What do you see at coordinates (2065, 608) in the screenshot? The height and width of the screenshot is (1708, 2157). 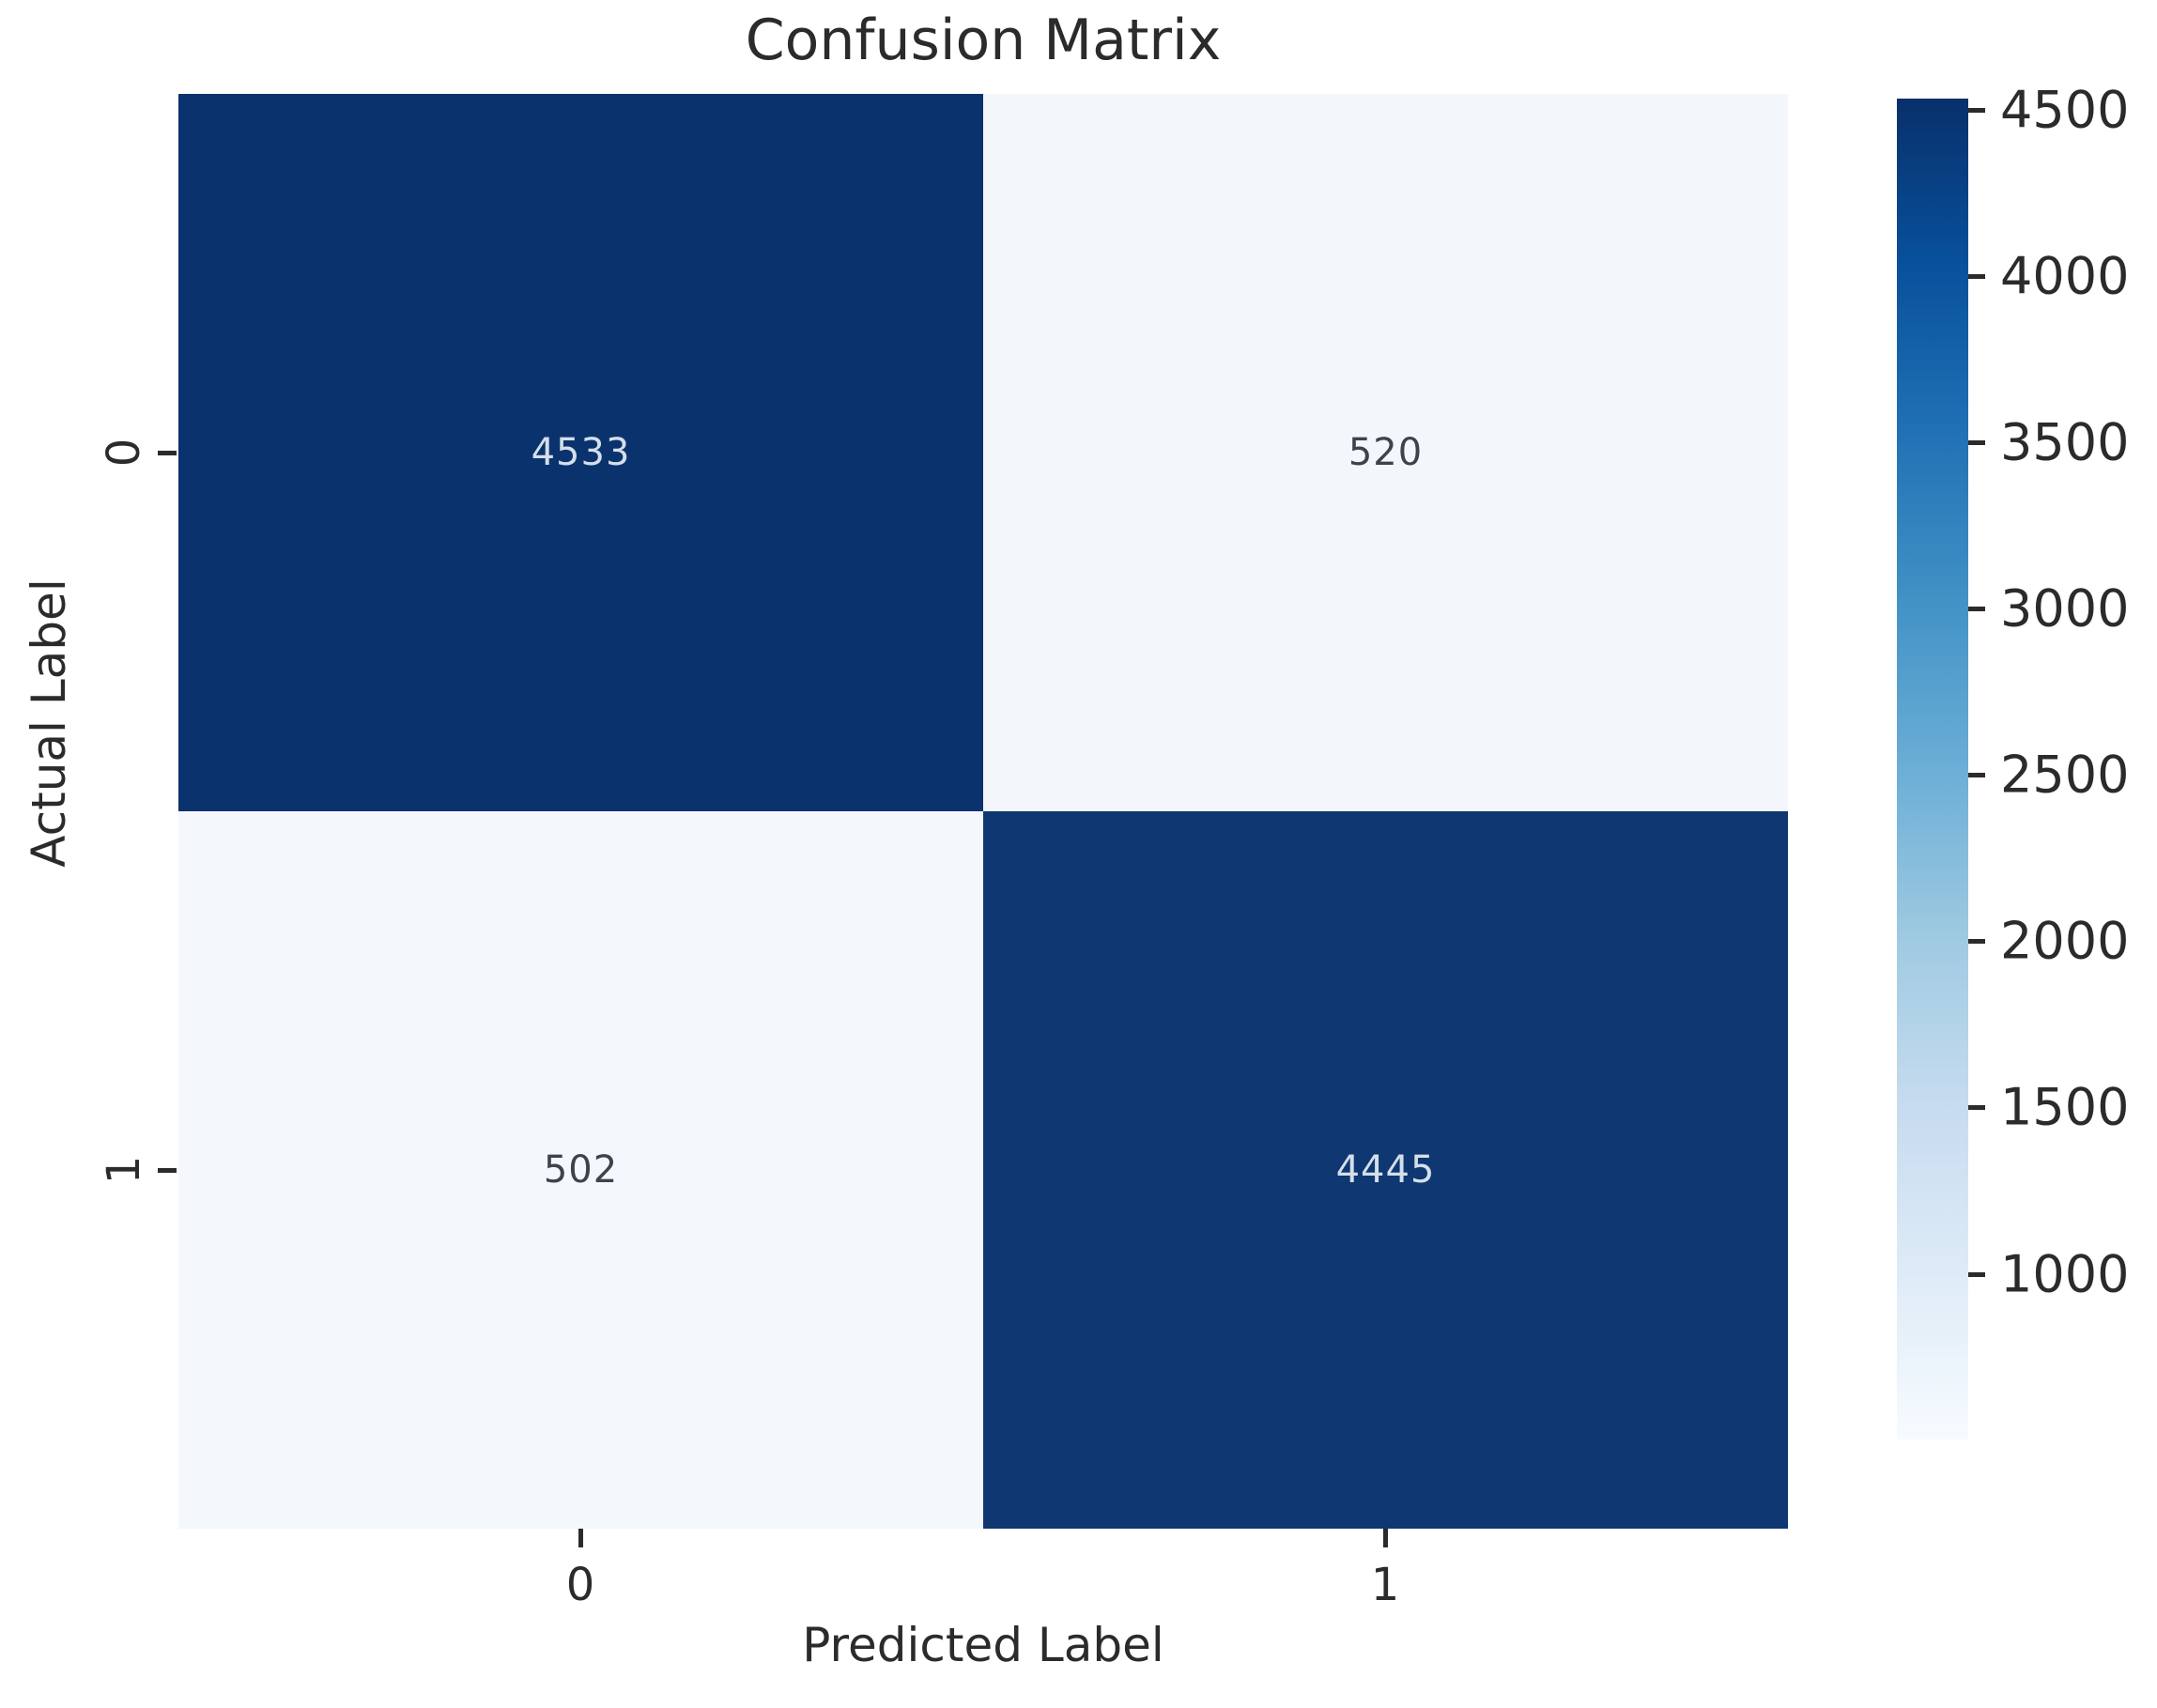 I see `colorbar-tick-label: 3000` at bounding box center [2065, 608].